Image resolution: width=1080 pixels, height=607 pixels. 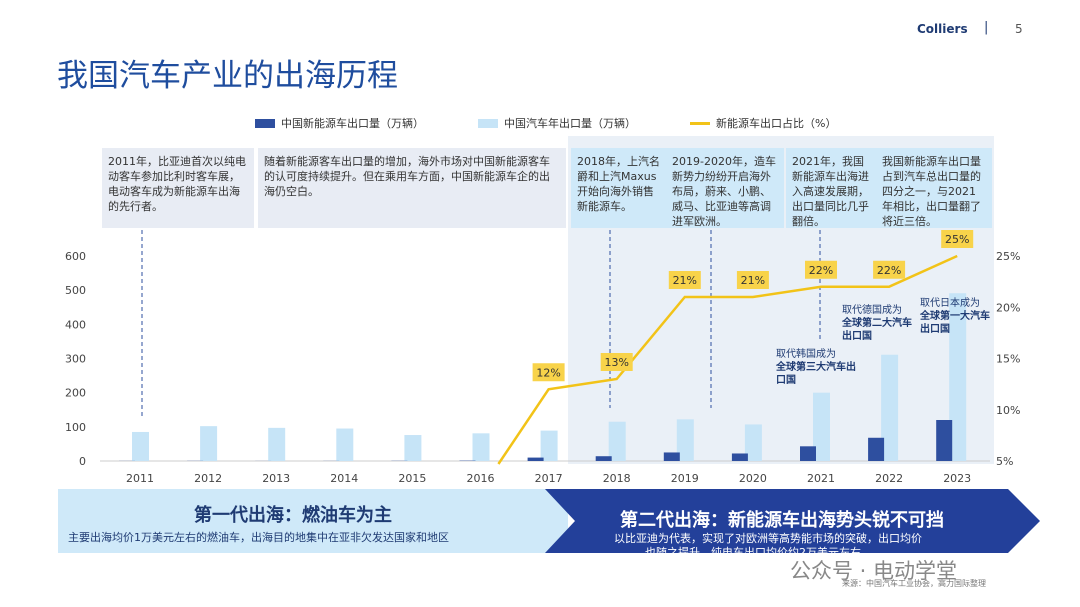 What do you see at coordinates (352, 123) in the screenshot?
I see `legend-label-ev: 中国新能源车出口量（万辆）` at bounding box center [352, 123].